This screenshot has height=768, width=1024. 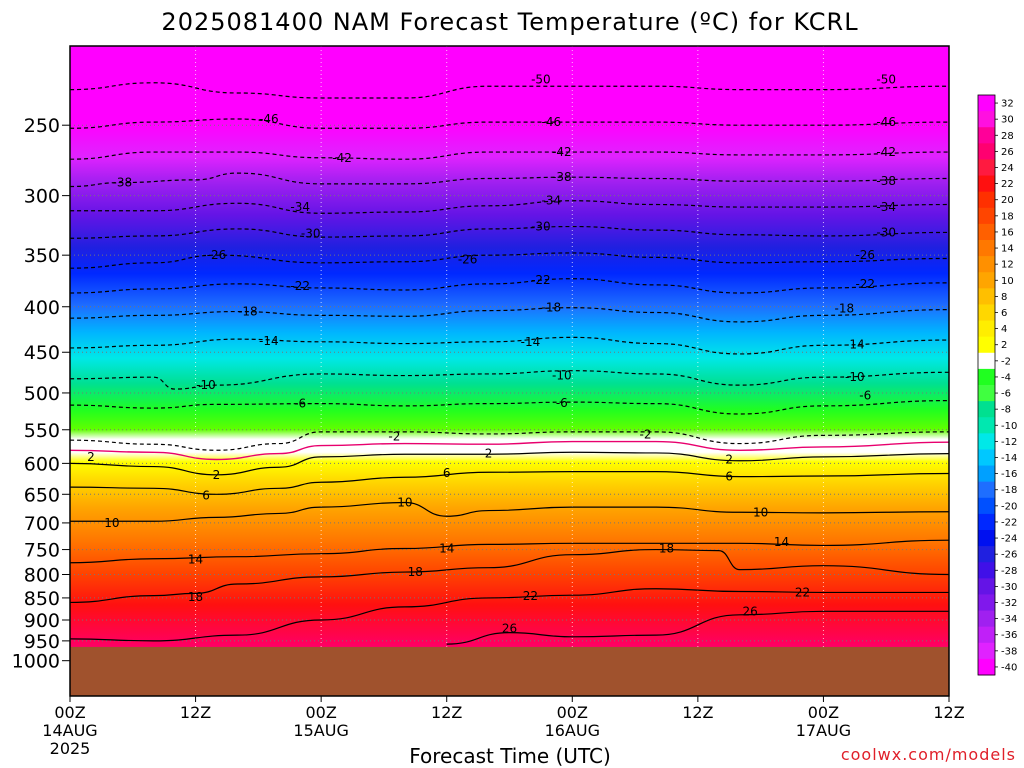 What do you see at coordinates (509, 628) in the screenshot?
I see `isotherm-label: 26` at bounding box center [509, 628].